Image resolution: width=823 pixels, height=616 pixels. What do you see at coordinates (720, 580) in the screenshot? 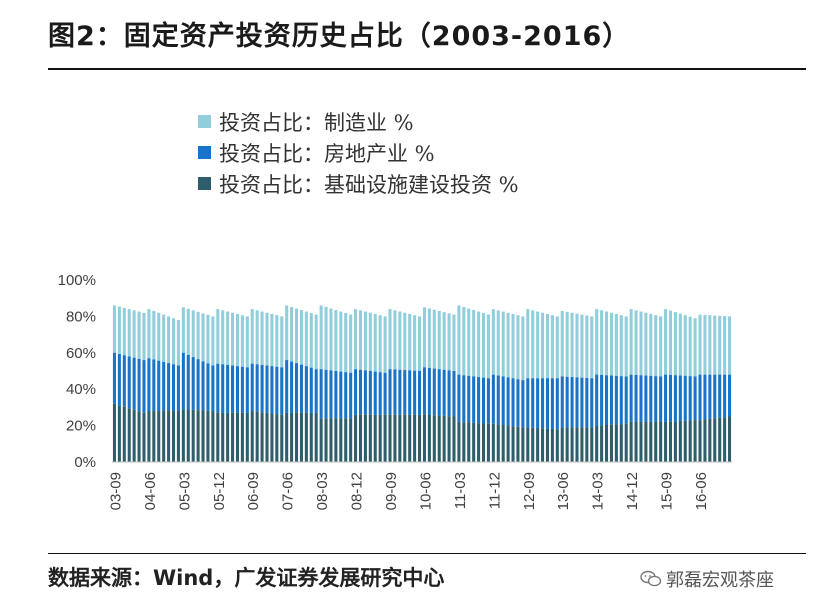
I see `watermark-text: 郭磊宏观茶座` at bounding box center [720, 580].